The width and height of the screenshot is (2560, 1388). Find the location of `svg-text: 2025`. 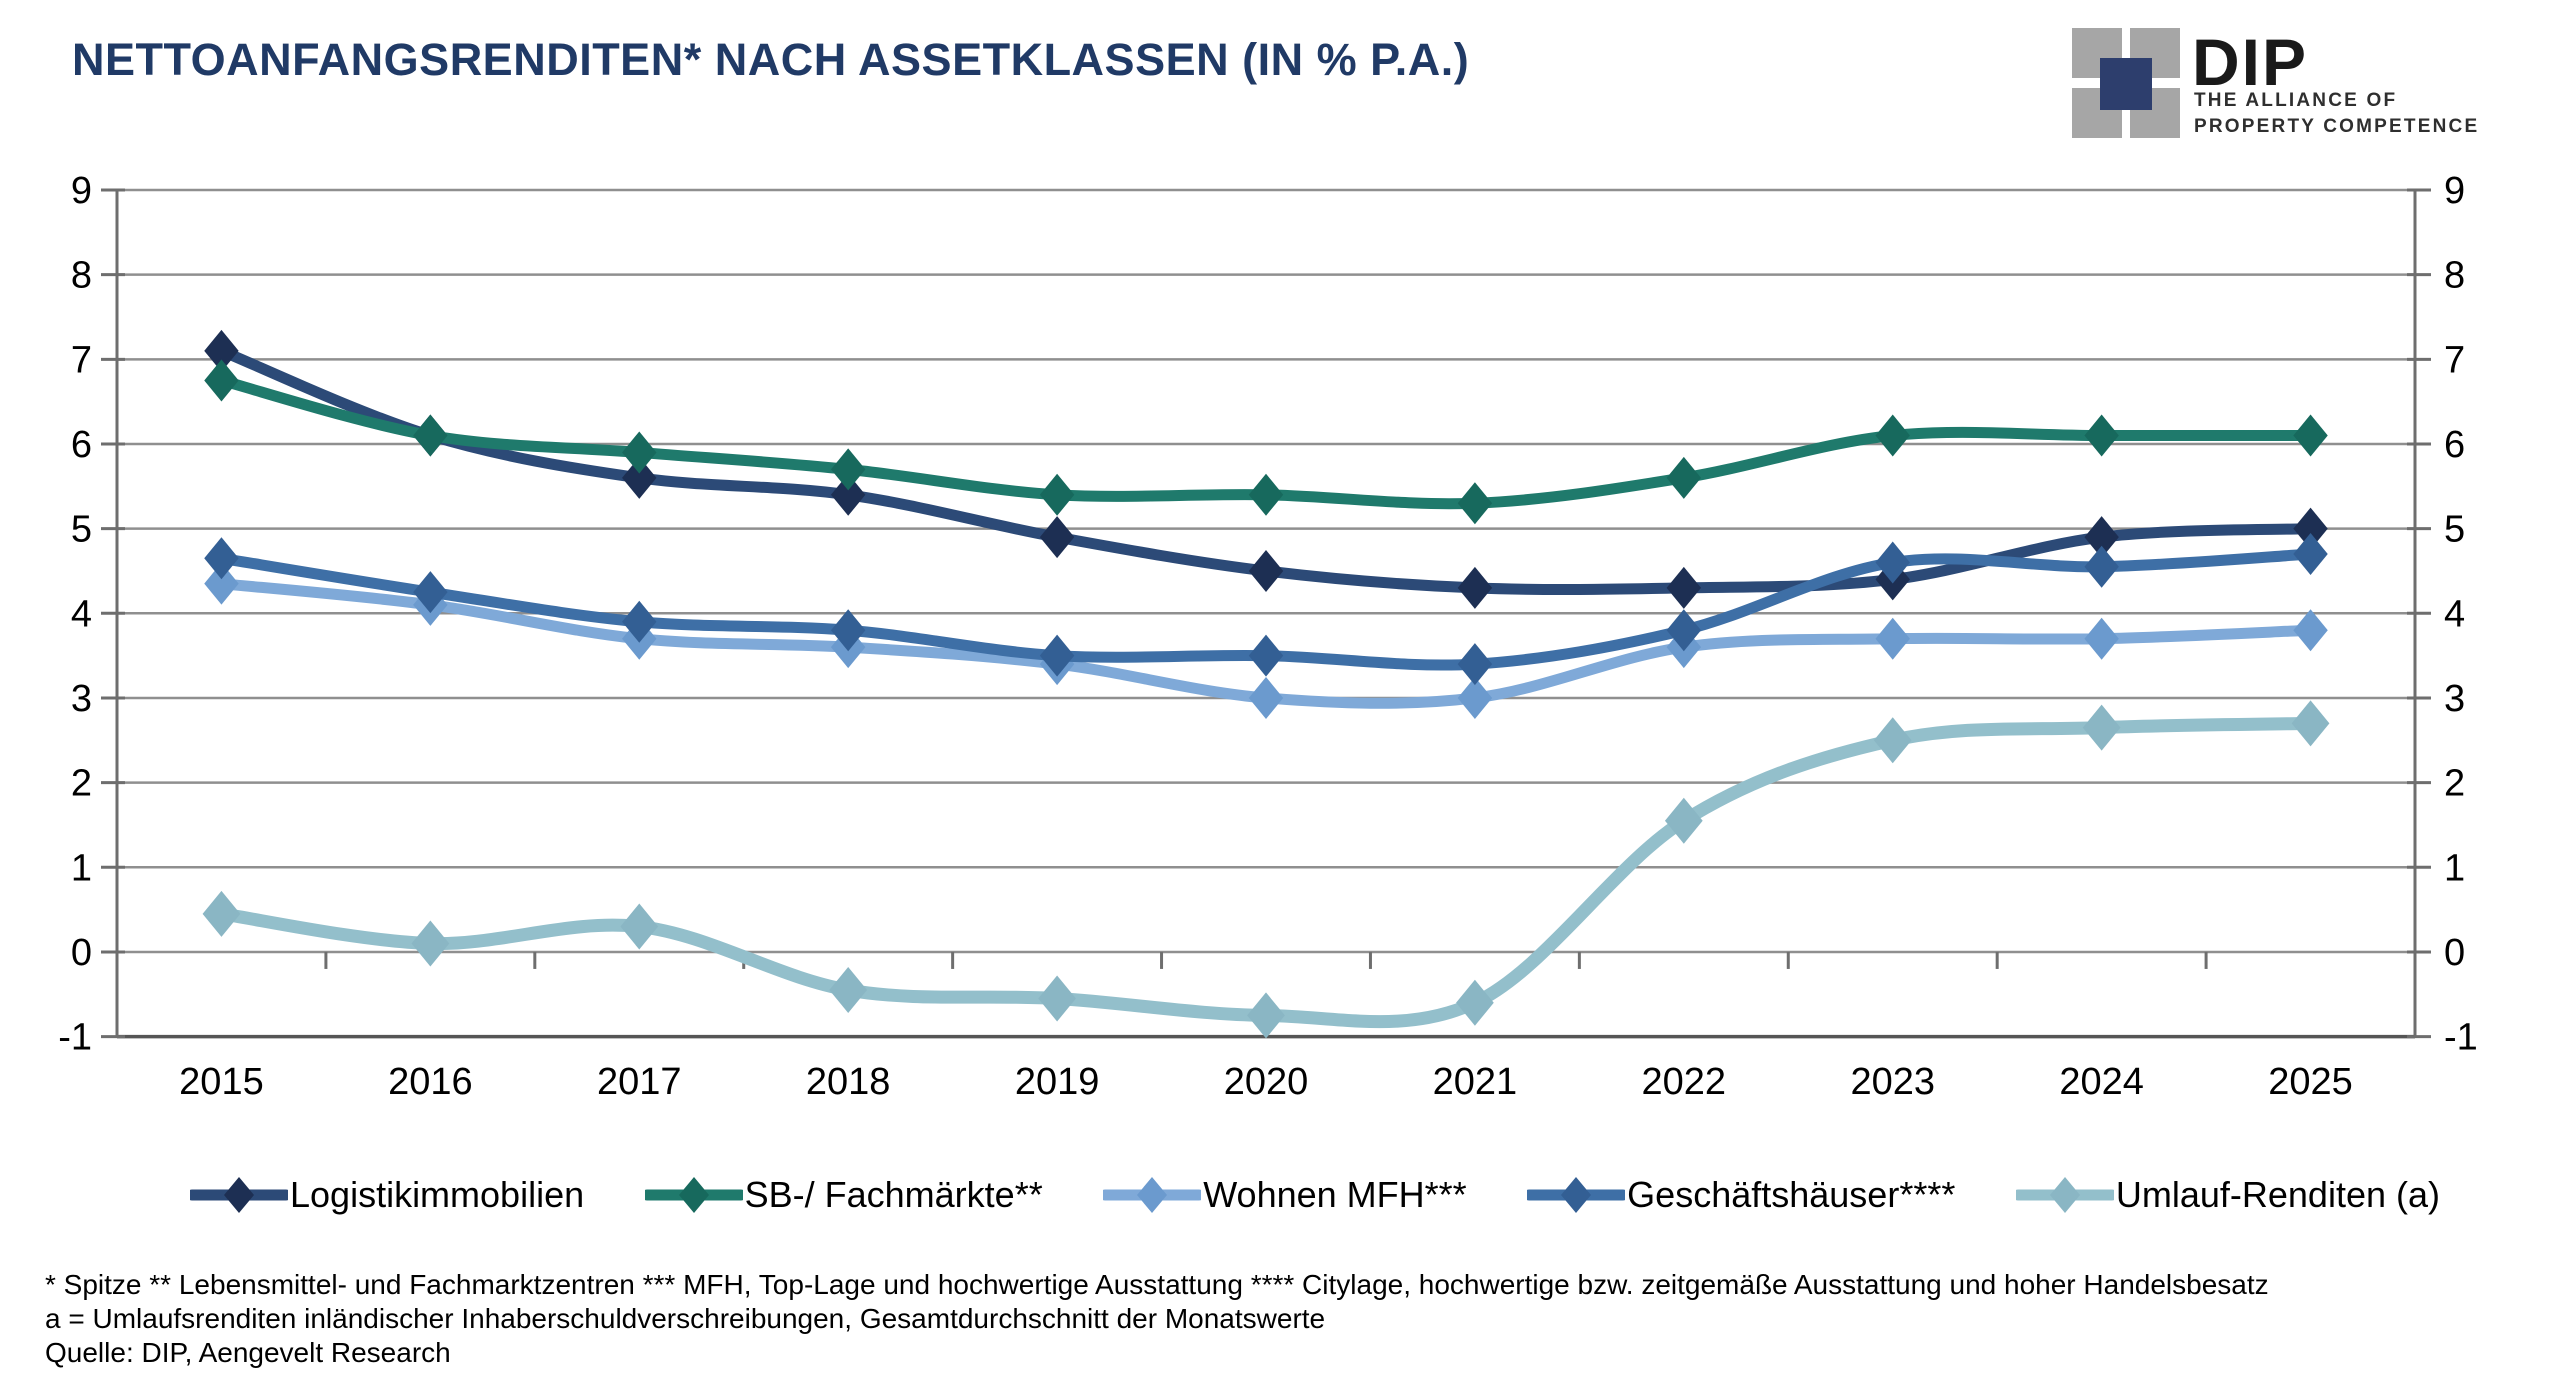

svg-text: 2025 is located at coordinates (2310, 1082).